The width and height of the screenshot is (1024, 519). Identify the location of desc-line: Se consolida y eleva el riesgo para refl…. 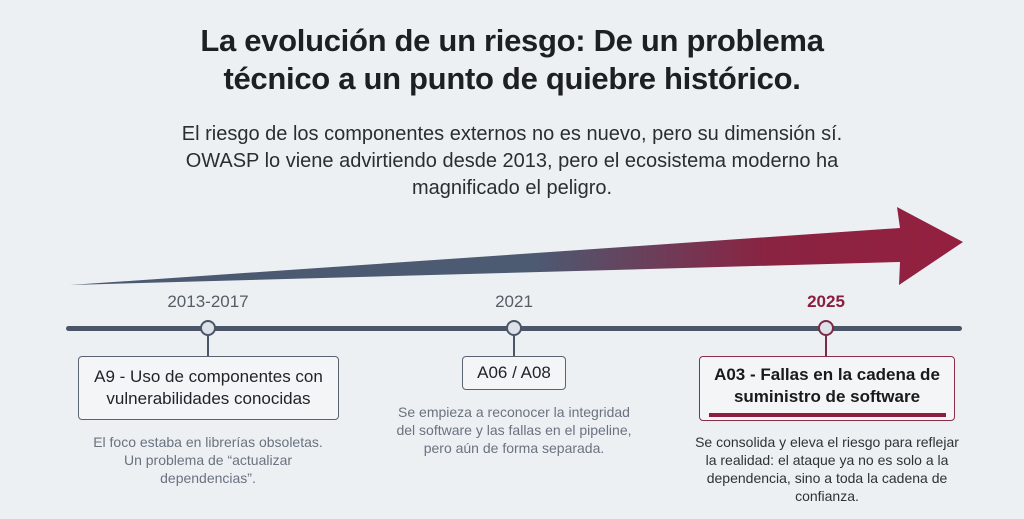
(827, 442).